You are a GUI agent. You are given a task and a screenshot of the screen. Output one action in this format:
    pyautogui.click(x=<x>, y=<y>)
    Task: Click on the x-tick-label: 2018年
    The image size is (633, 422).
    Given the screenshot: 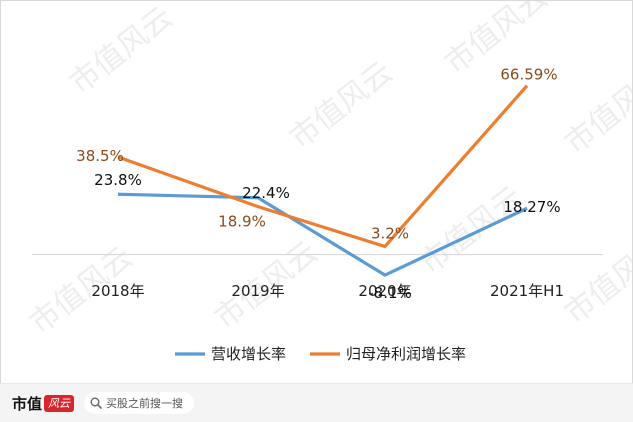 What is the action you would take?
    pyautogui.click(x=117, y=291)
    